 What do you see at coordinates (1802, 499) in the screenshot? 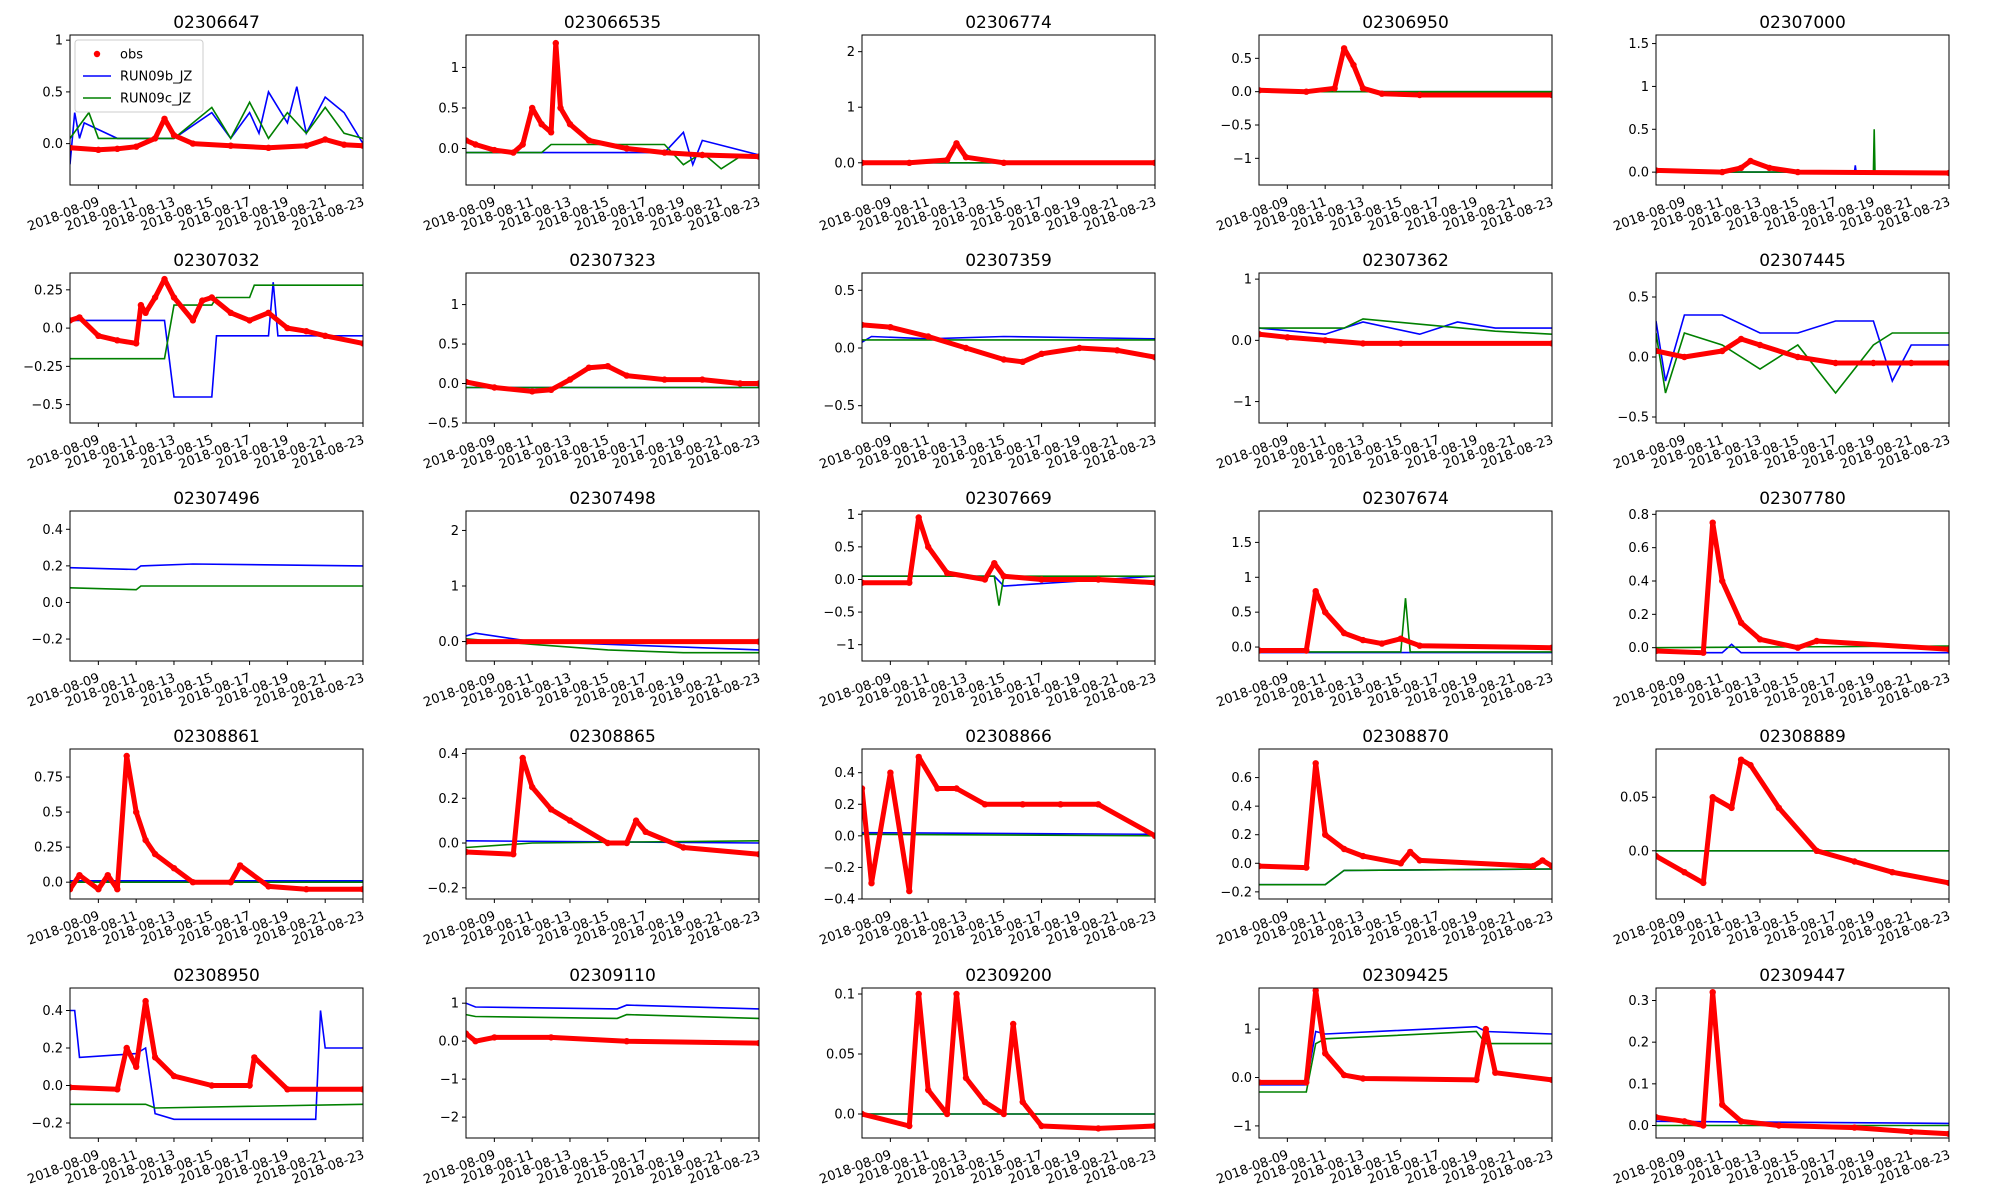
I see `panel-title: 02307780` at bounding box center [1802, 499].